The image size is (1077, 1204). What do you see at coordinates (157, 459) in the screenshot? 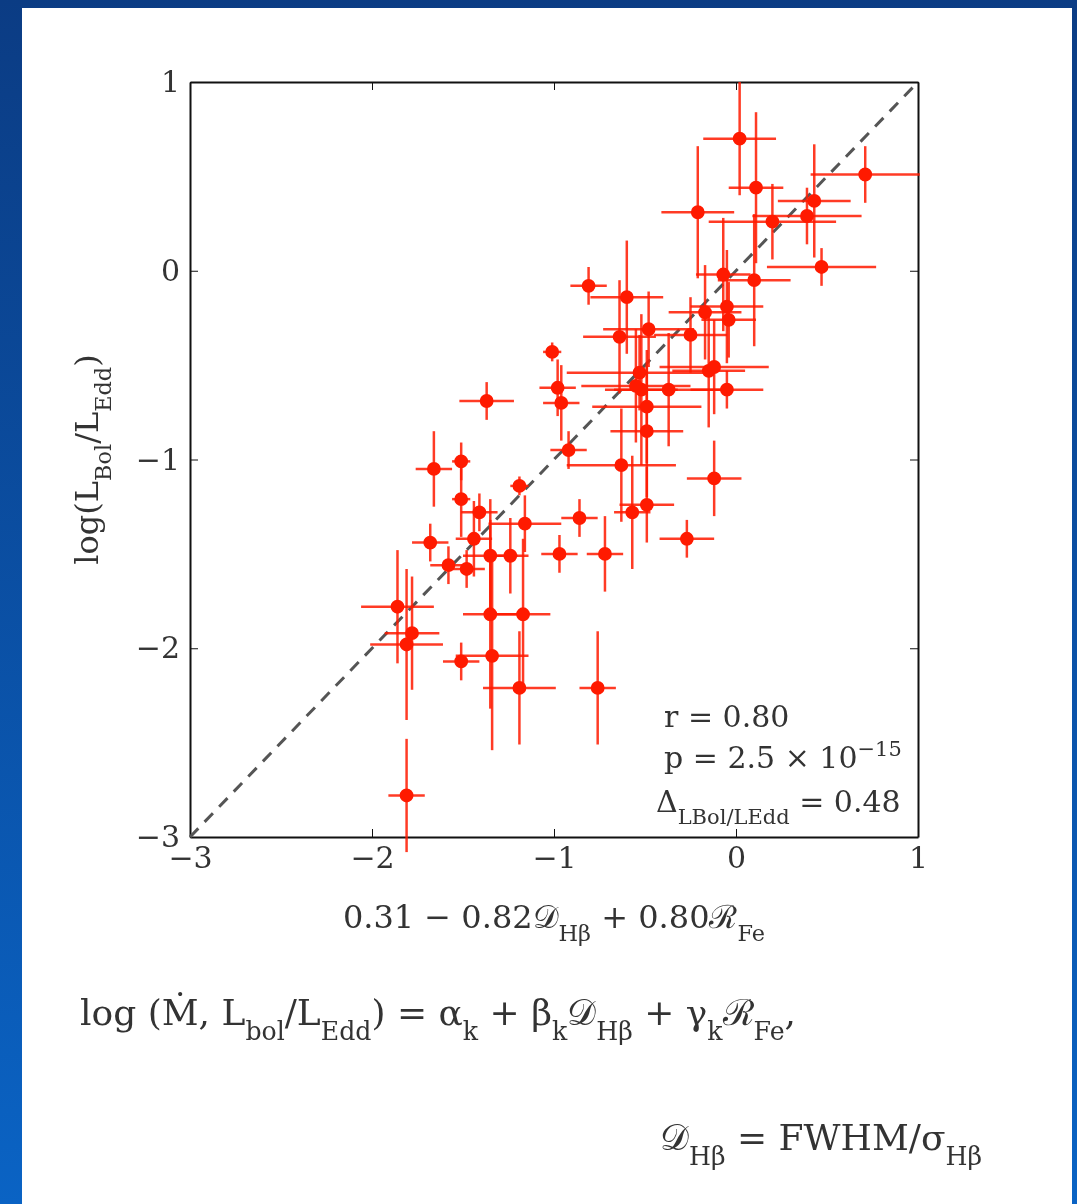
I see `y-tick-label: −1` at bounding box center [157, 459].